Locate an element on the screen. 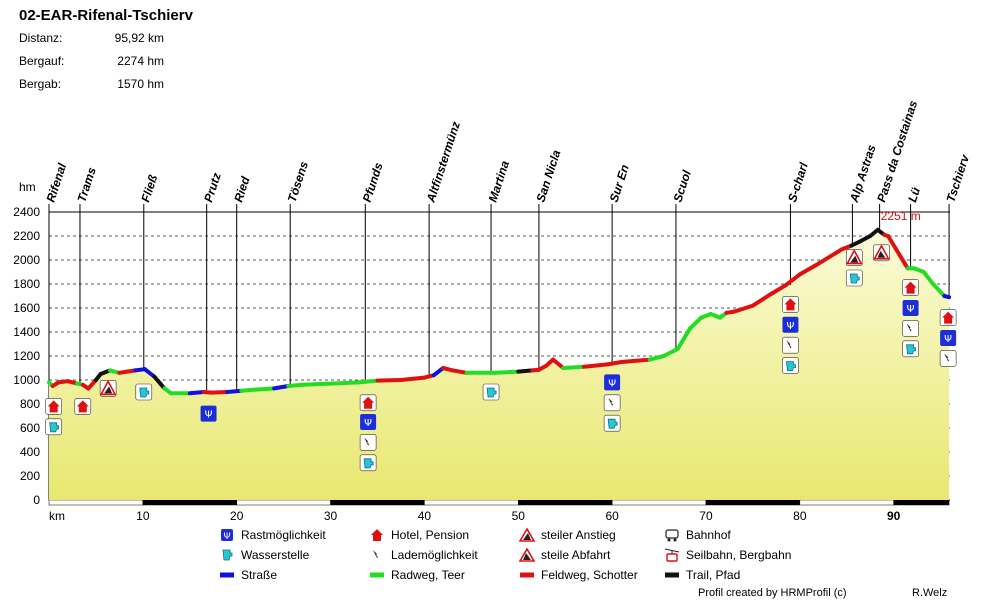 The width and height of the screenshot is (1000, 600). legend-water-label: Wasserstelle is located at coordinates (275, 555).